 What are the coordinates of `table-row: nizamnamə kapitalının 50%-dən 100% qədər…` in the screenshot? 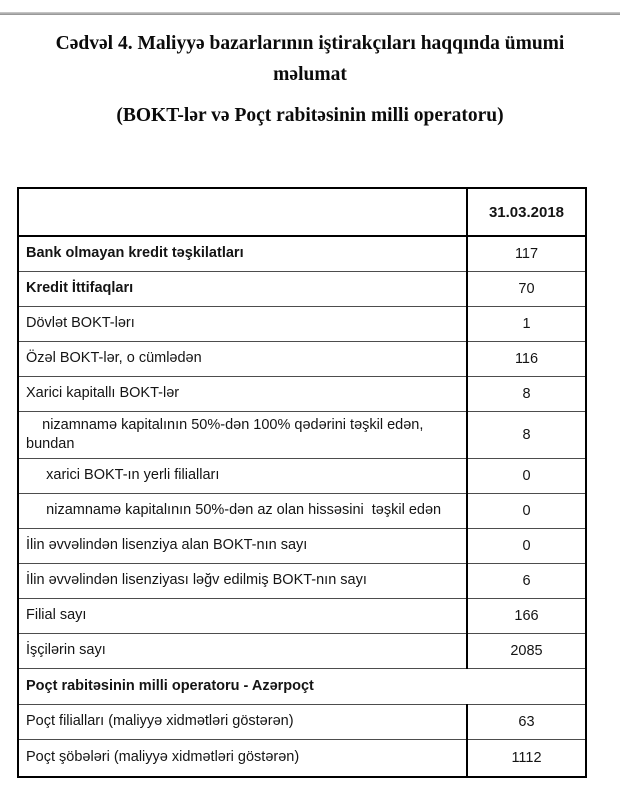 It's located at (302, 434).